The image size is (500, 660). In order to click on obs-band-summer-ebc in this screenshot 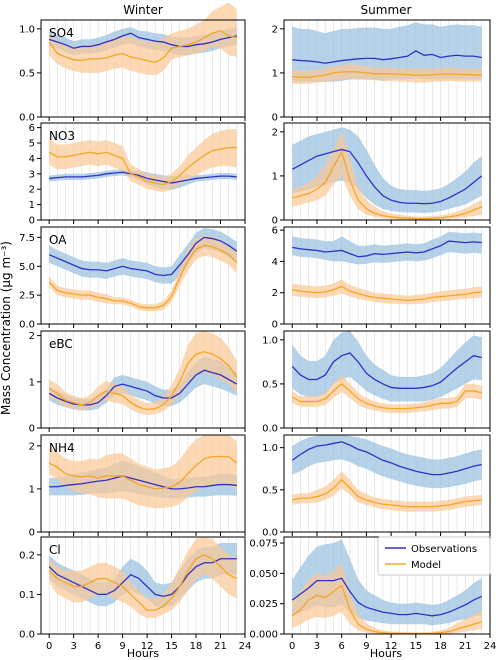, I will do `click(387, 366)`.